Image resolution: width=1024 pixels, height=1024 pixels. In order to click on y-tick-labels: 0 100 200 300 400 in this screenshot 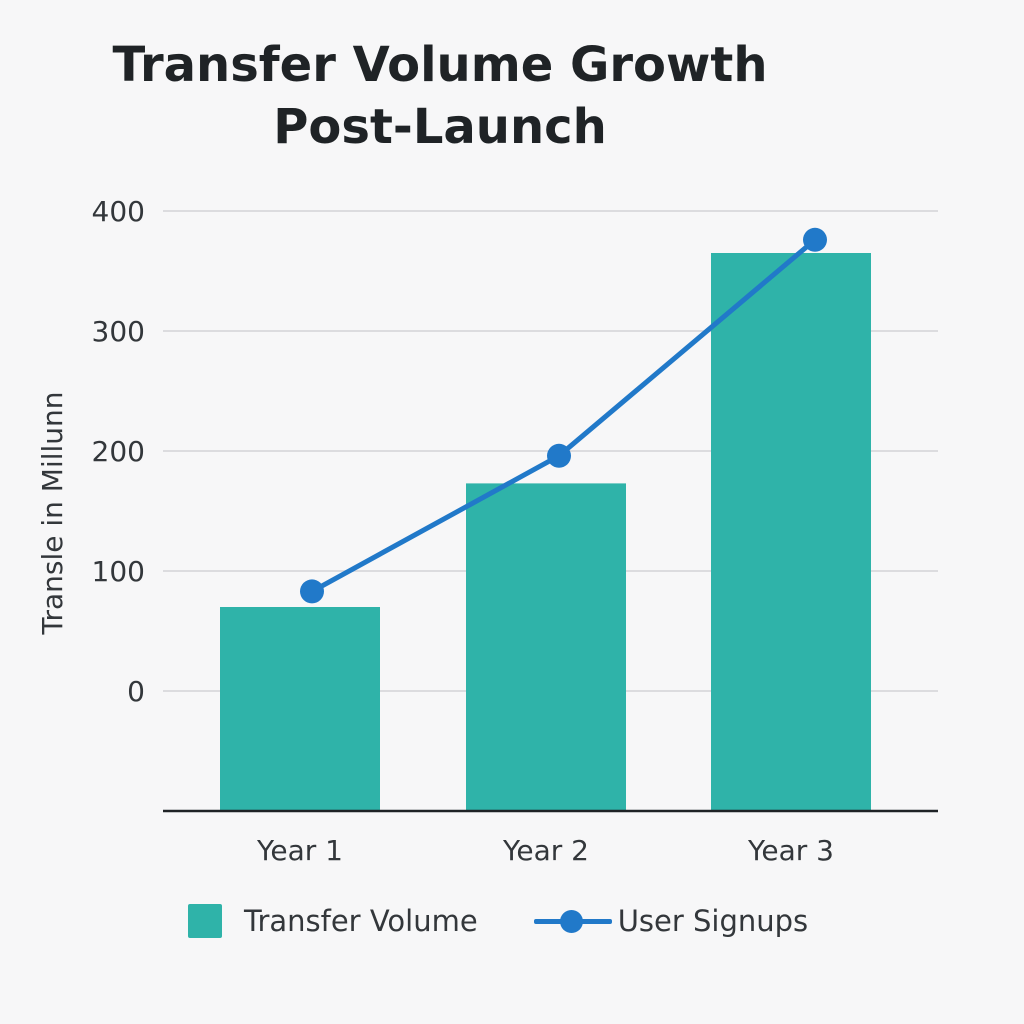, I will do `click(118, 451)`.